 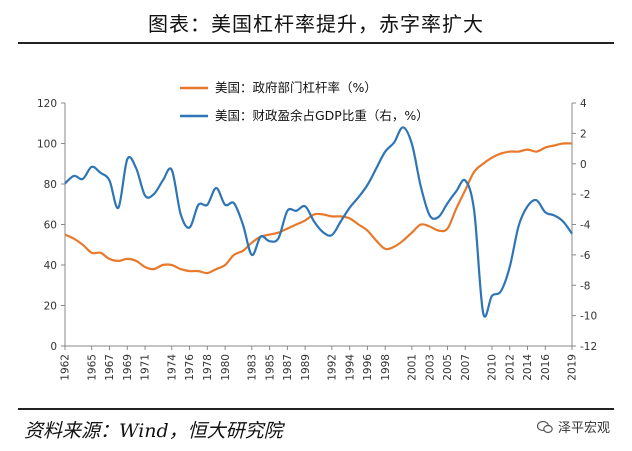 I want to click on chat-bubble-icon, so click(x=544, y=426).